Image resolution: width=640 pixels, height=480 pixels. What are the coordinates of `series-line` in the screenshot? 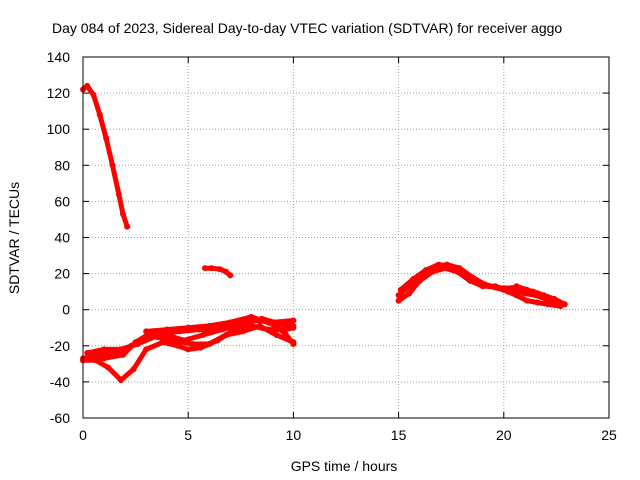 It's located at (105, 156).